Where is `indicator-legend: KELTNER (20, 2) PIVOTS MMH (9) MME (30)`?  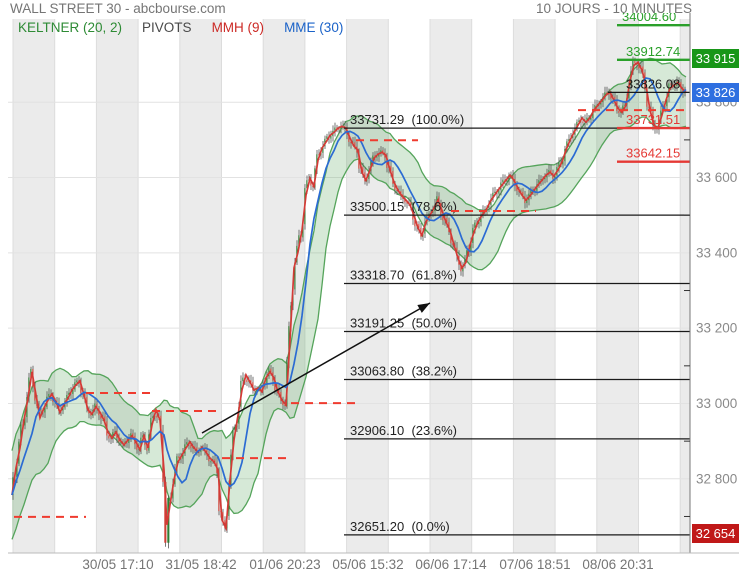
indicator-legend: KELTNER (20, 2) PIVOTS MMH (9) MME (30) is located at coordinates (180, 27).